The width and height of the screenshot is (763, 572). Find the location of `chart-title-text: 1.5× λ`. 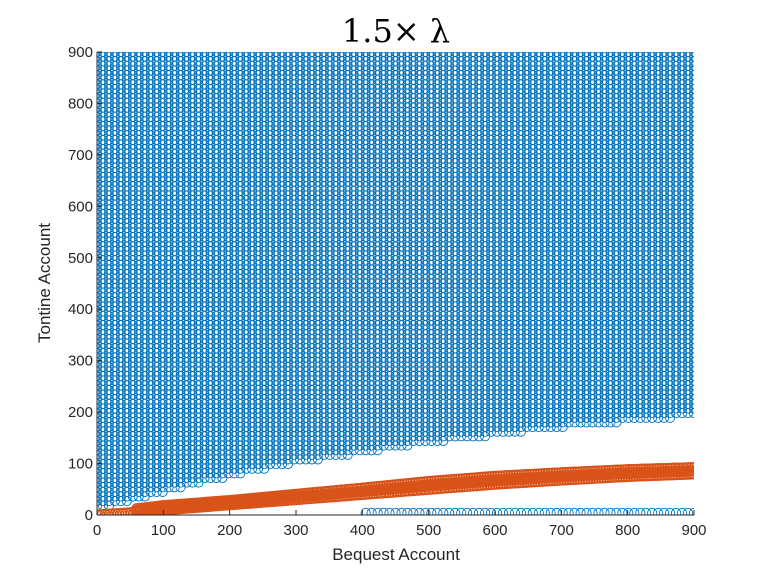

chart-title-text: 1.5× λ is located at coordinates (396, 31).